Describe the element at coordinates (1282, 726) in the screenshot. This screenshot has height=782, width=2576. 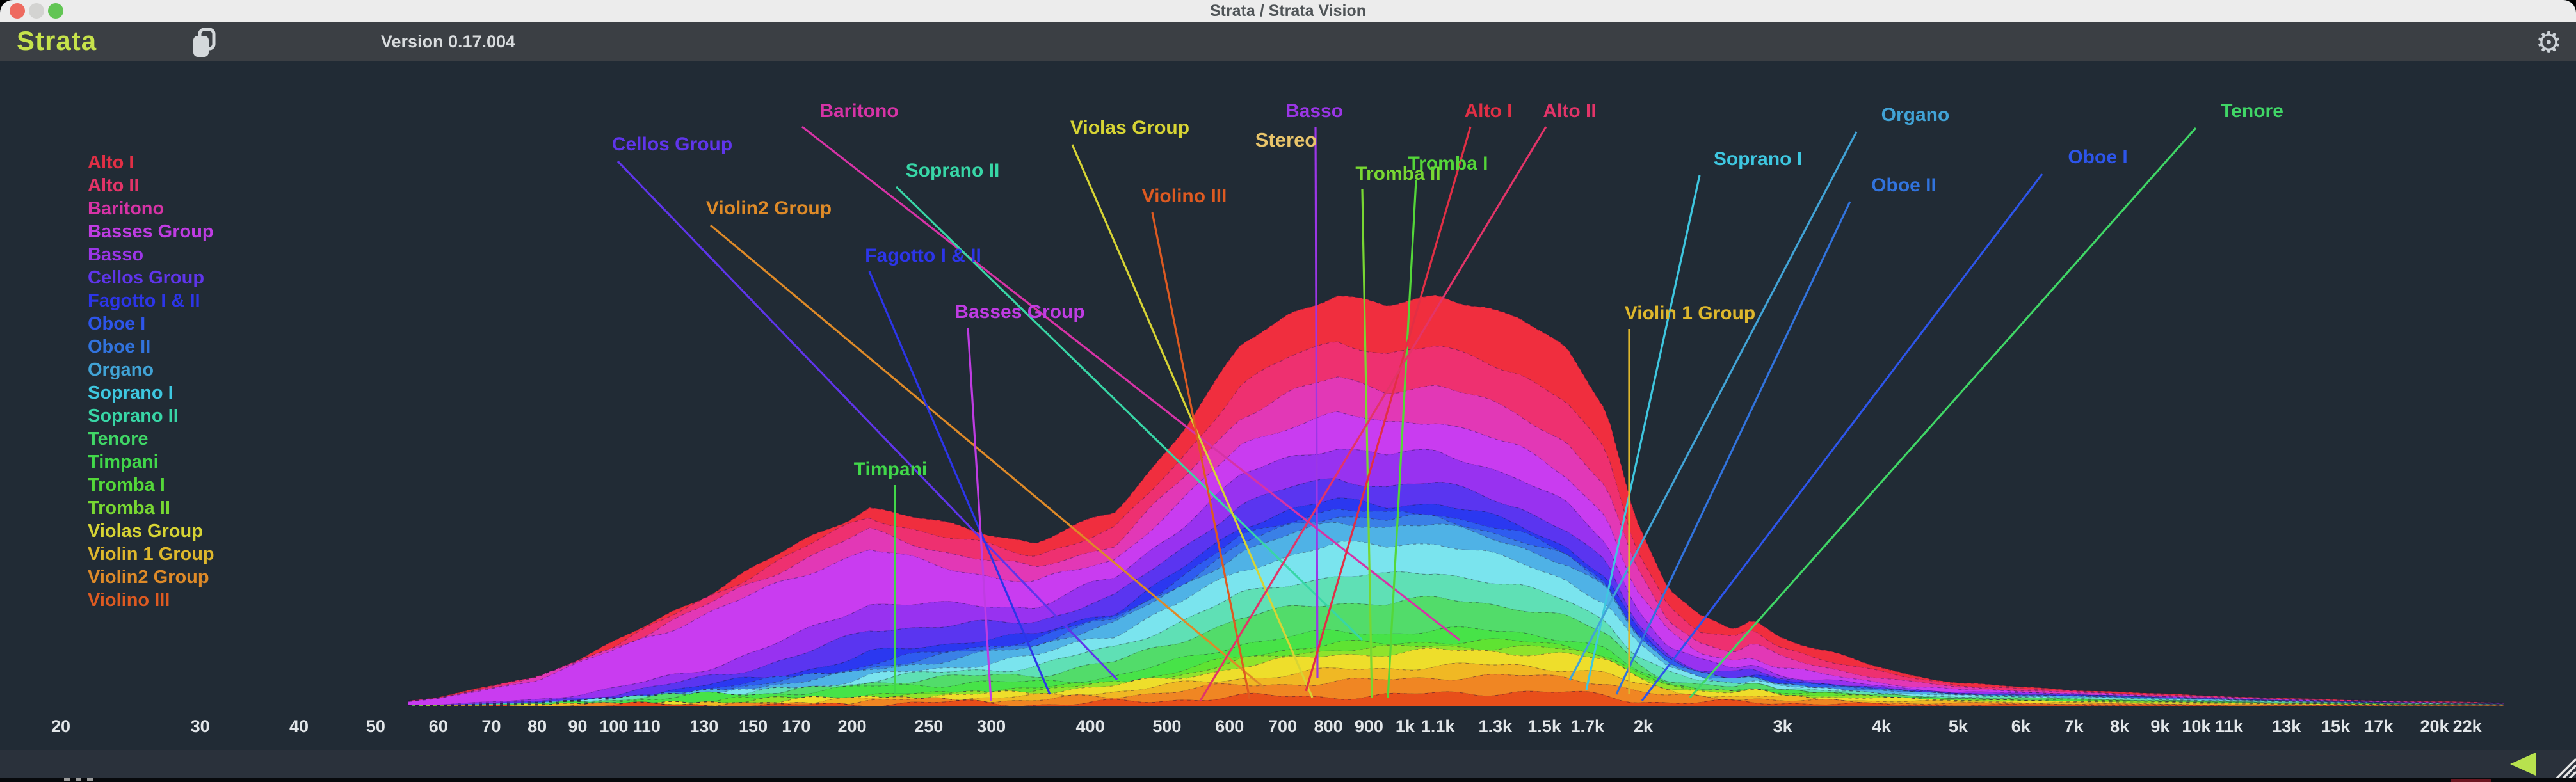
I see `freq-tick-700: 700` at that location.